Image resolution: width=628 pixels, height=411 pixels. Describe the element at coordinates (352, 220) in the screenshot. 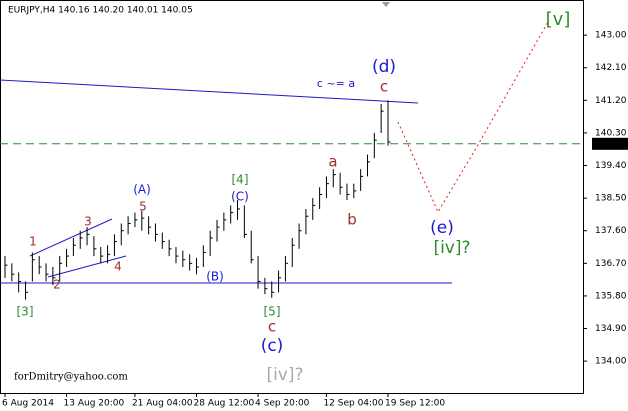

I see `wave-label: b` at that location.